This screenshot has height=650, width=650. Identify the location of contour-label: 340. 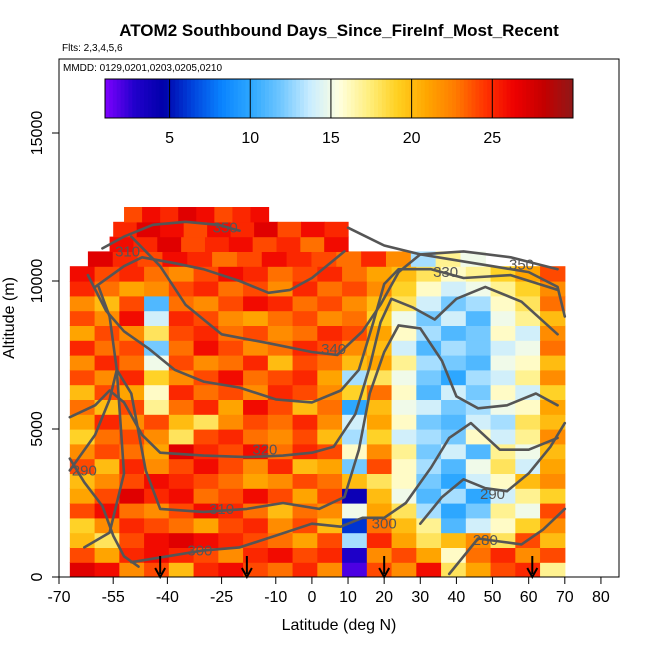
(333, 349).